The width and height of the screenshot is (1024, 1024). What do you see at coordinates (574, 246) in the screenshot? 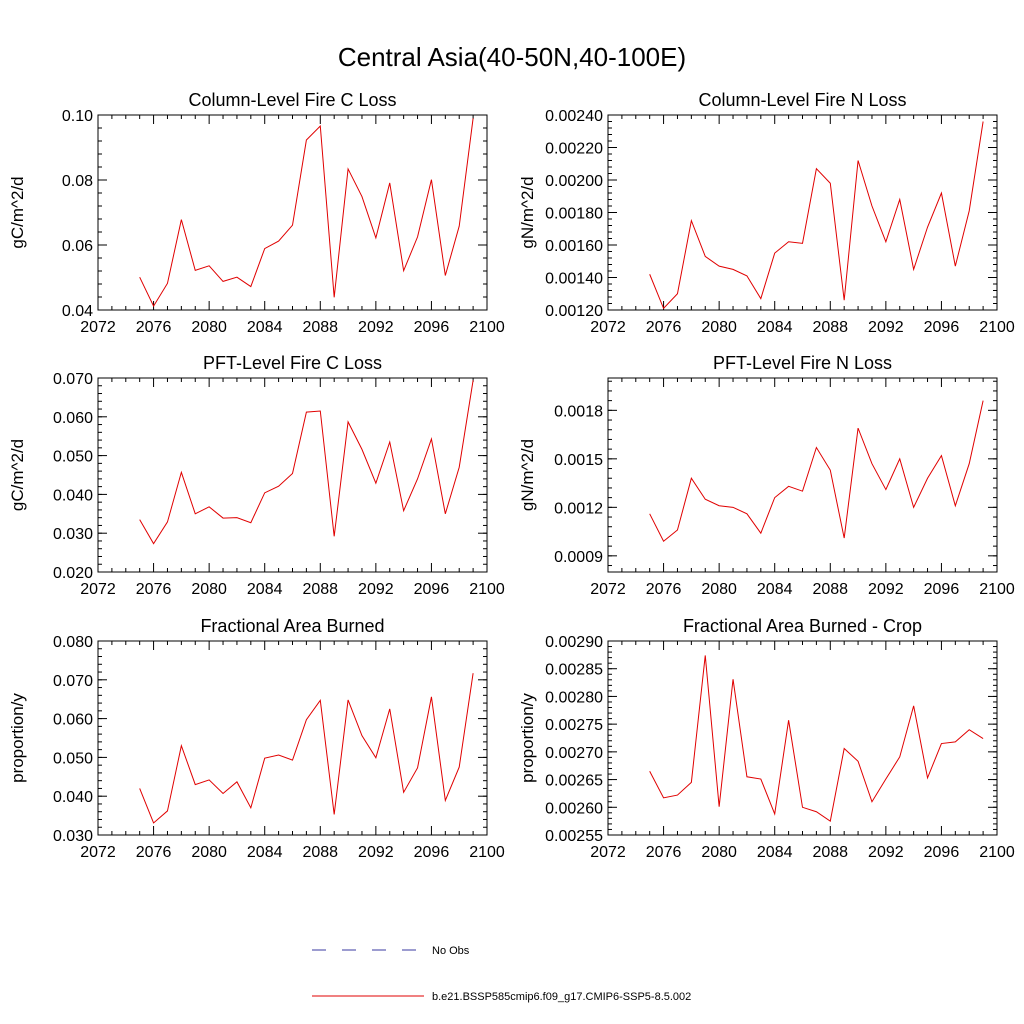
I see `y-tick-label: 0.00160` at bounding box center [574, 246].